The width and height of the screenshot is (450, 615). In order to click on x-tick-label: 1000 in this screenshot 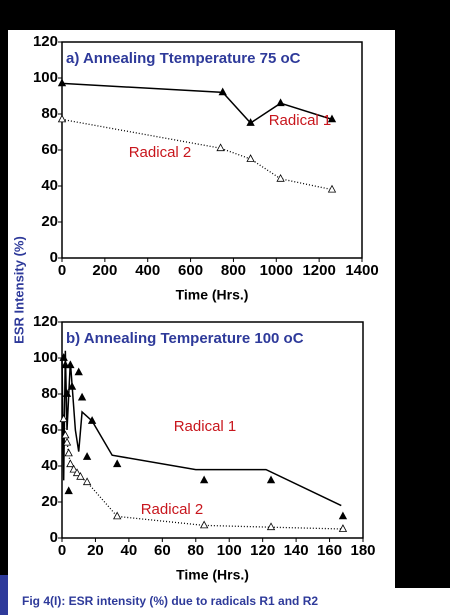, I will do `click(276, 270)`.